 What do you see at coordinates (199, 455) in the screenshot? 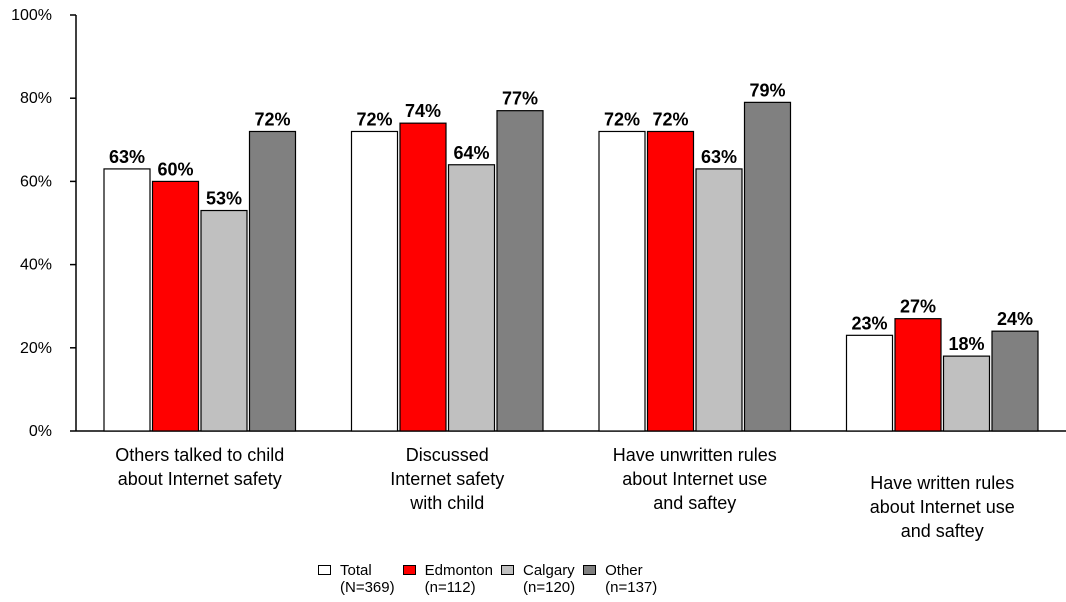
I see `x-category-label: Others talked to child` at bounding box center [199, 455].